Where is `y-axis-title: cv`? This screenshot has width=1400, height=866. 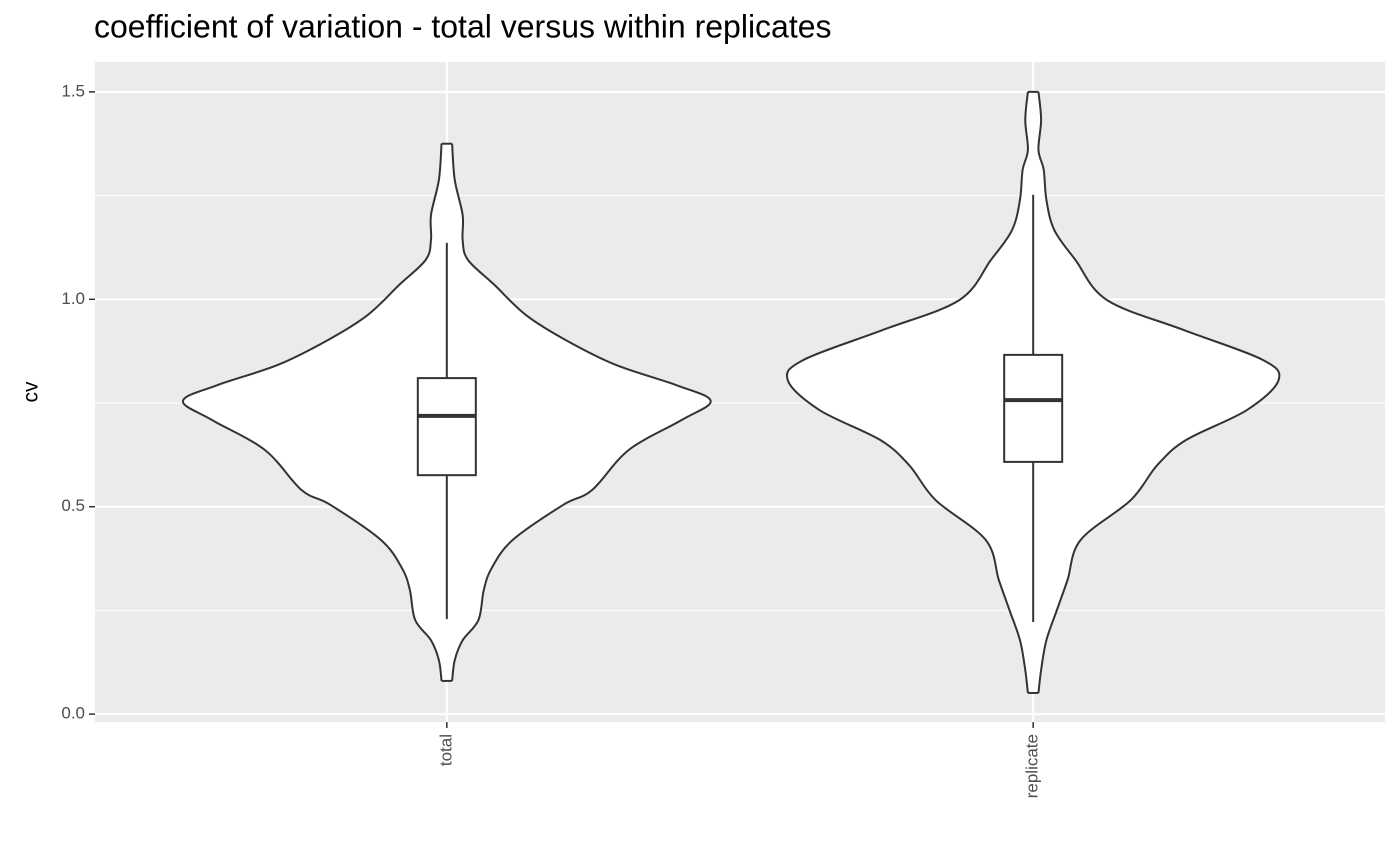
y-axis-title: cv is located at coordinates (31, 392).